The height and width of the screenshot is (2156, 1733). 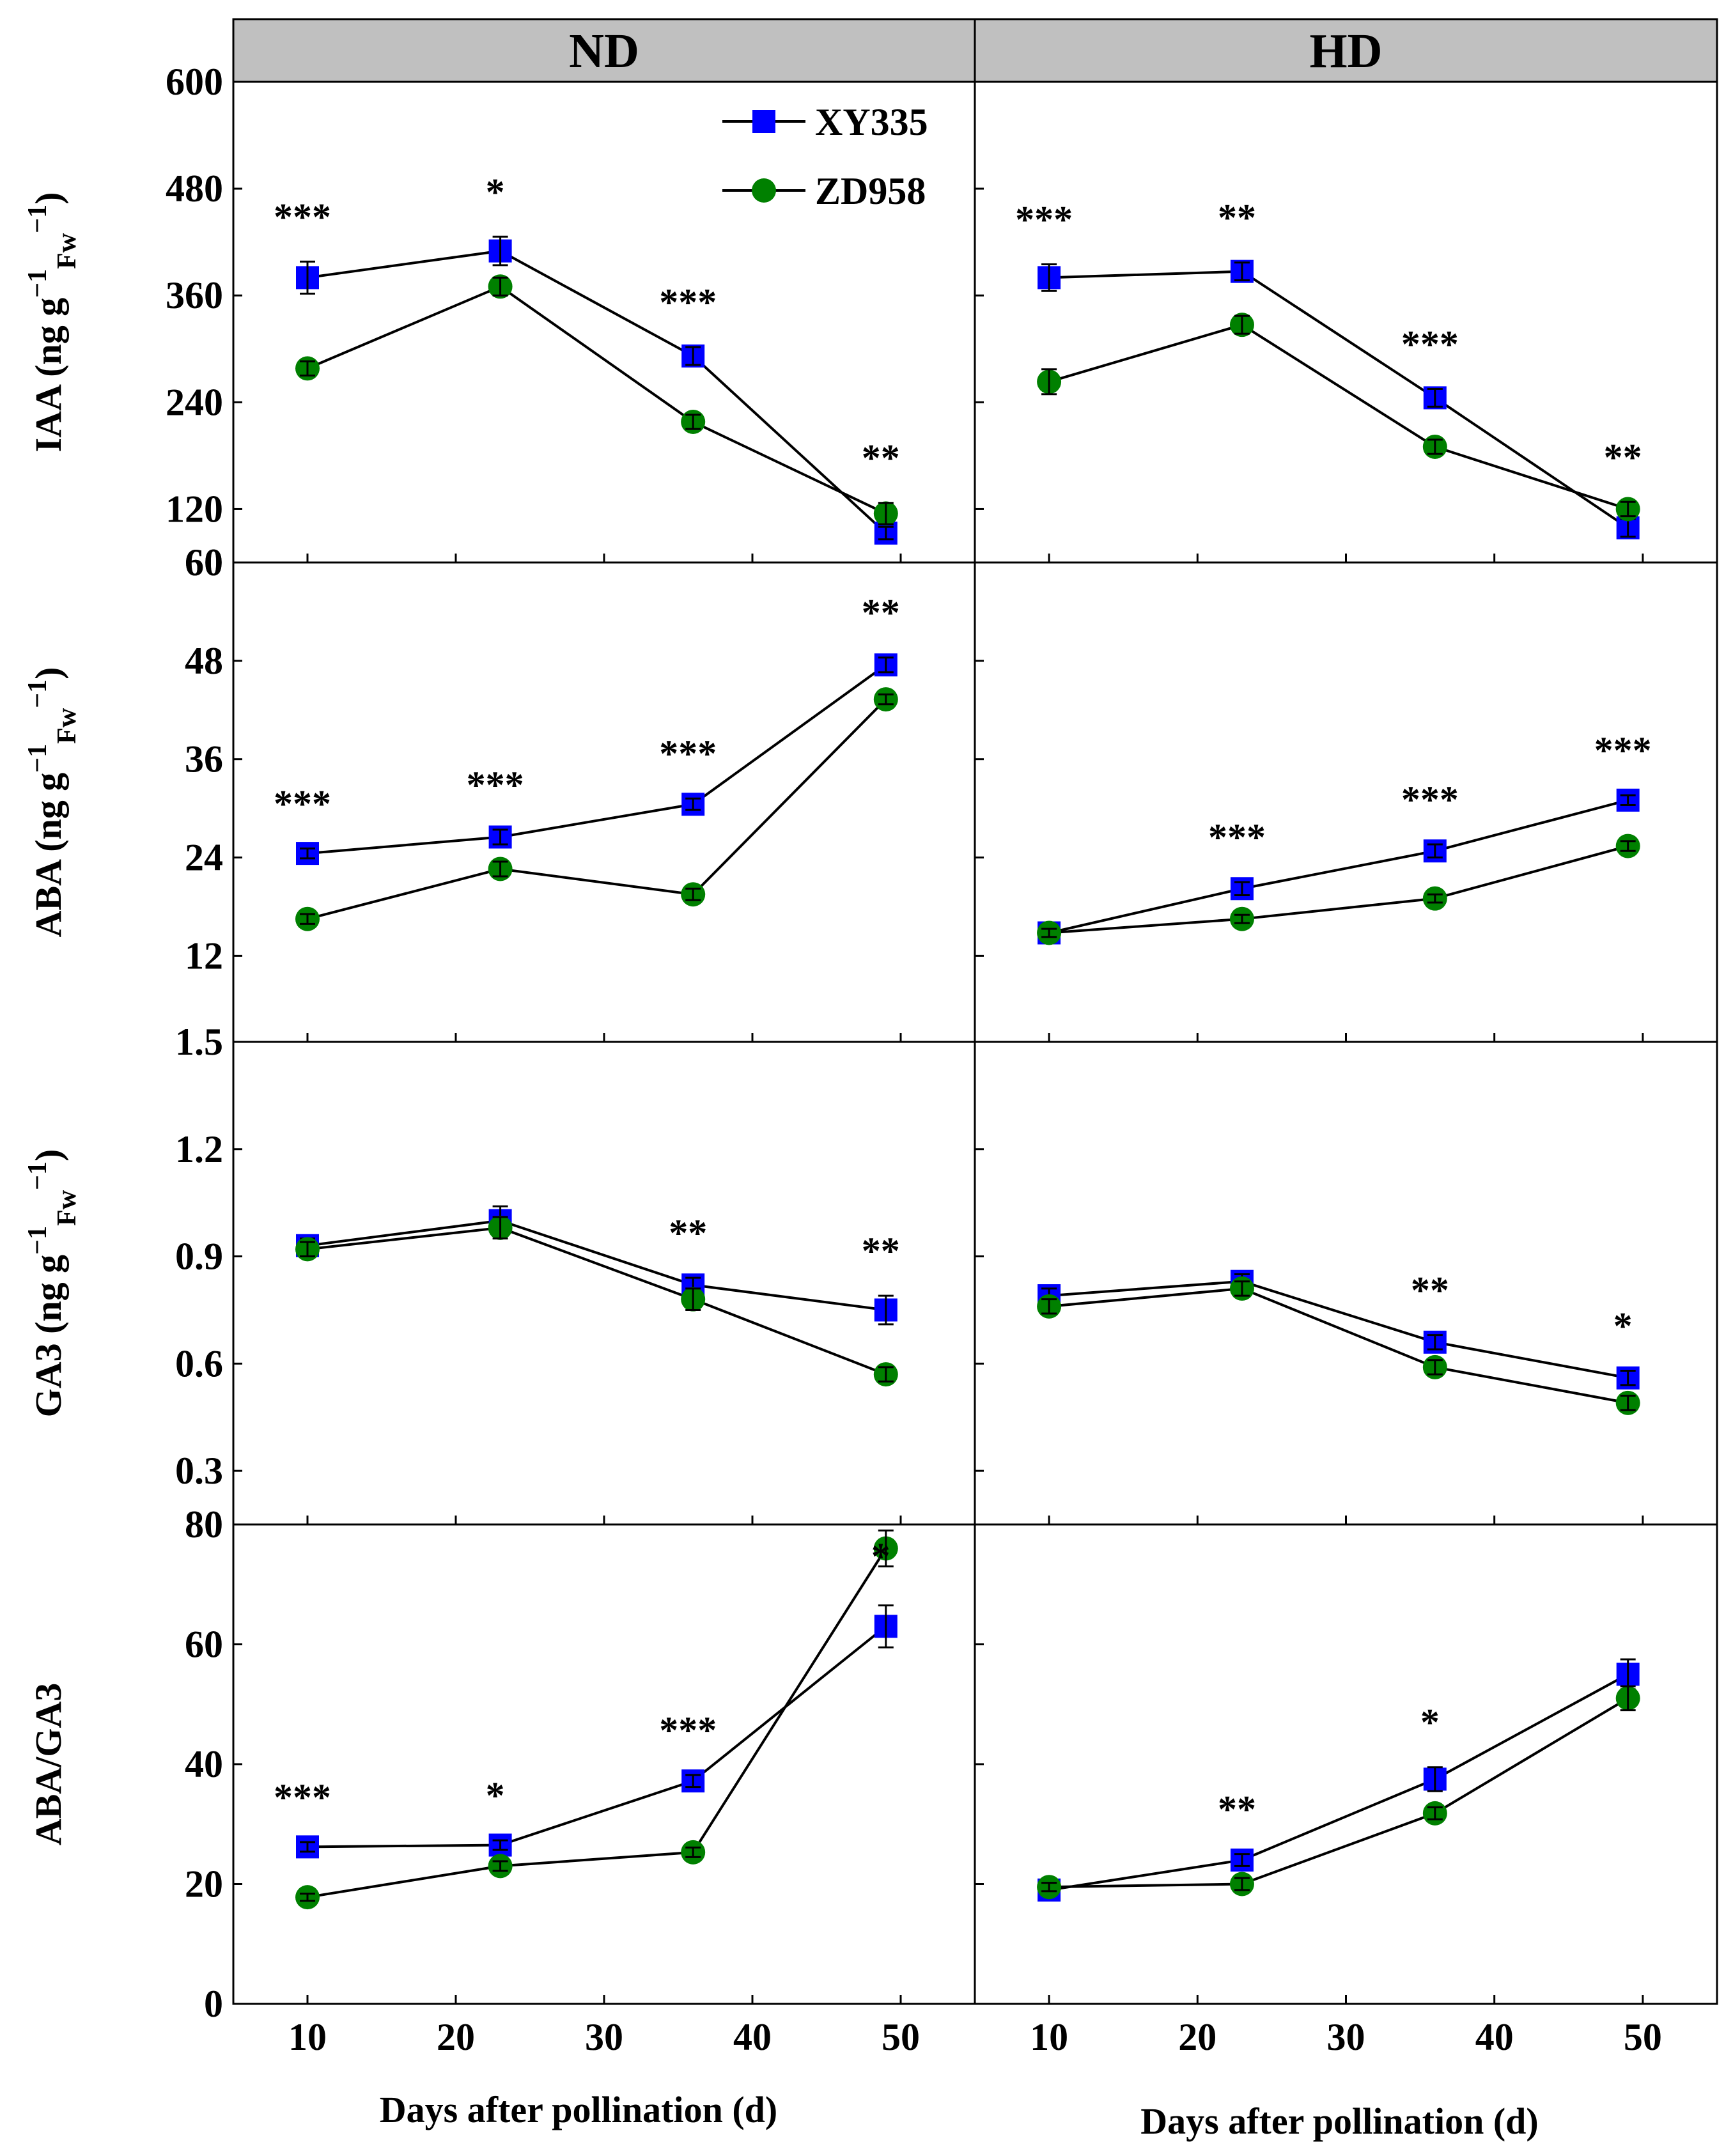 I want to click on panel-frame-aba-ga3-nd, so click(x=604, y=1764).